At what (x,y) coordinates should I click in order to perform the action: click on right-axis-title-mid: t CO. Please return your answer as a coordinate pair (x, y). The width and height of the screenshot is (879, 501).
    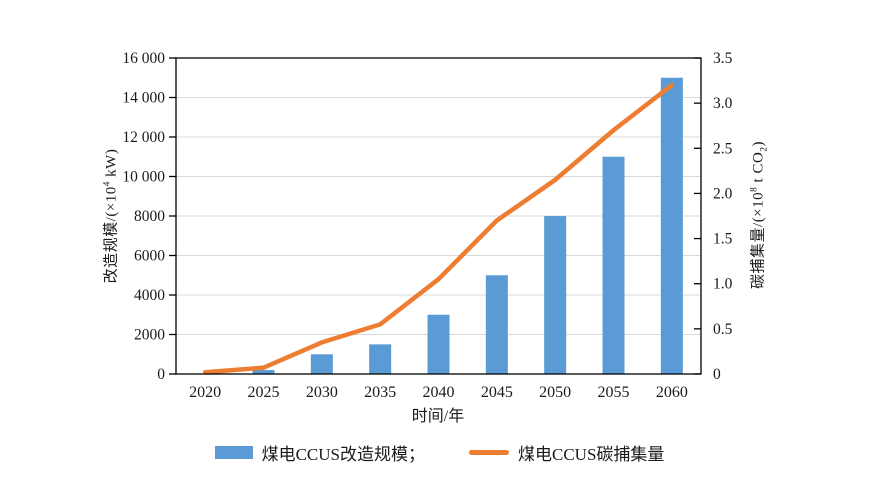
    Looking at the image, I should click on (758, 169).